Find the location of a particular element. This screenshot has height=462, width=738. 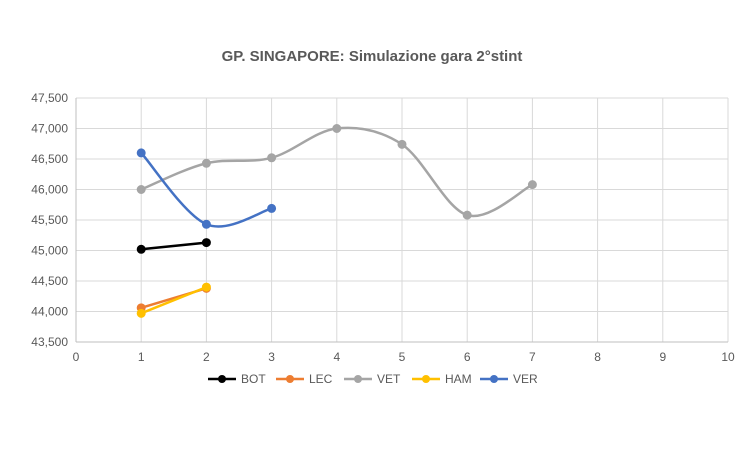

x-tick-label: 9 is located at coordinates (662, 357).